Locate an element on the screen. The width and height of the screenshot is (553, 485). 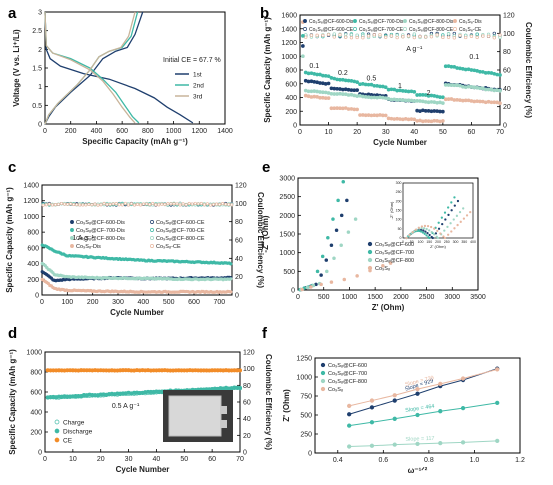
panel-label: d is located at coordinates (12, 333).